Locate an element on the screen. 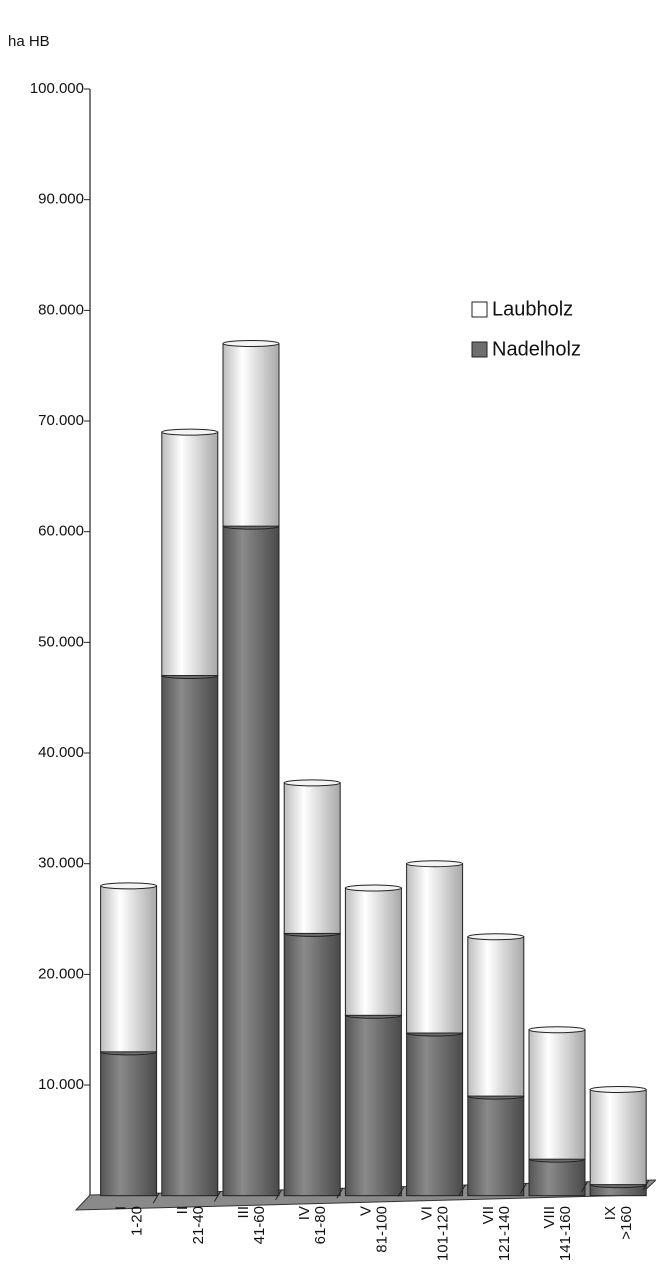 The image size is (656, 1270). y-tick-label: 80.000 is located at coordinates (61, 309).